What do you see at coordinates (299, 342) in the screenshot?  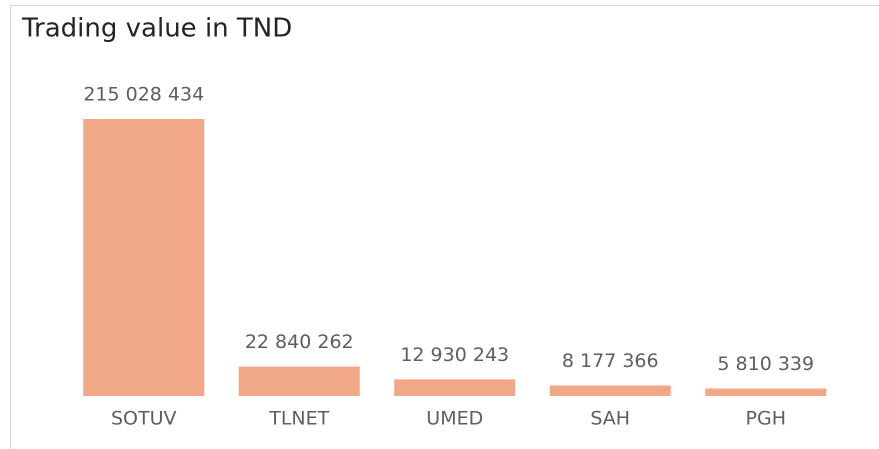 I see `value-label: 22 840 262` at bounding box center [299, 342].